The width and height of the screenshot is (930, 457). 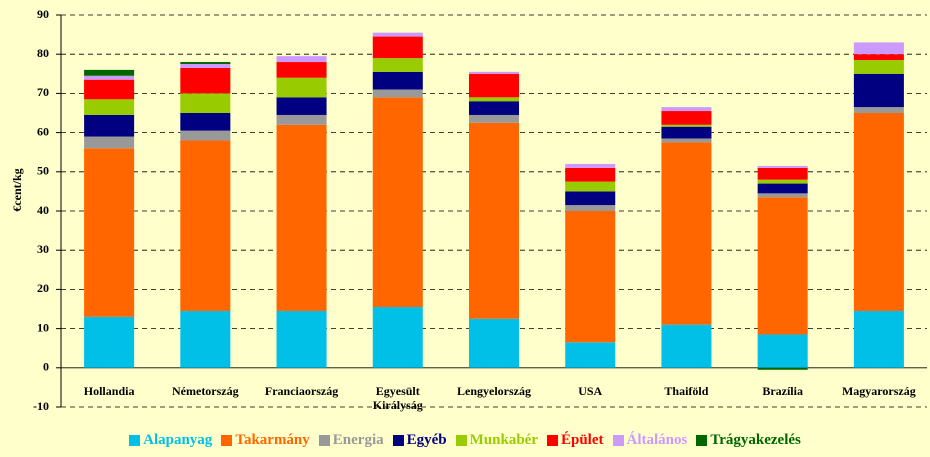 I want to click on x-tick-label: Egyesült Királyság, so click(x=397, y=397).